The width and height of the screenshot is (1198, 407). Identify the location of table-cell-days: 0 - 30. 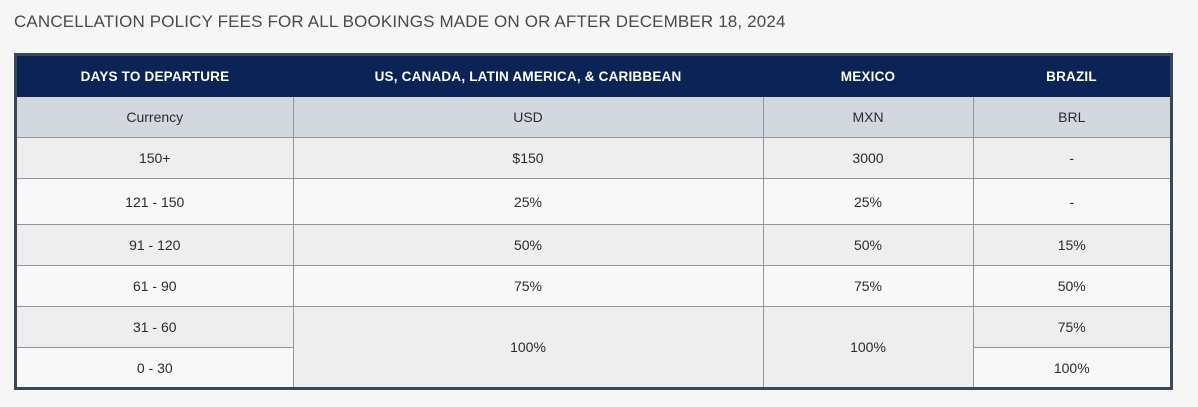
(155, 367).